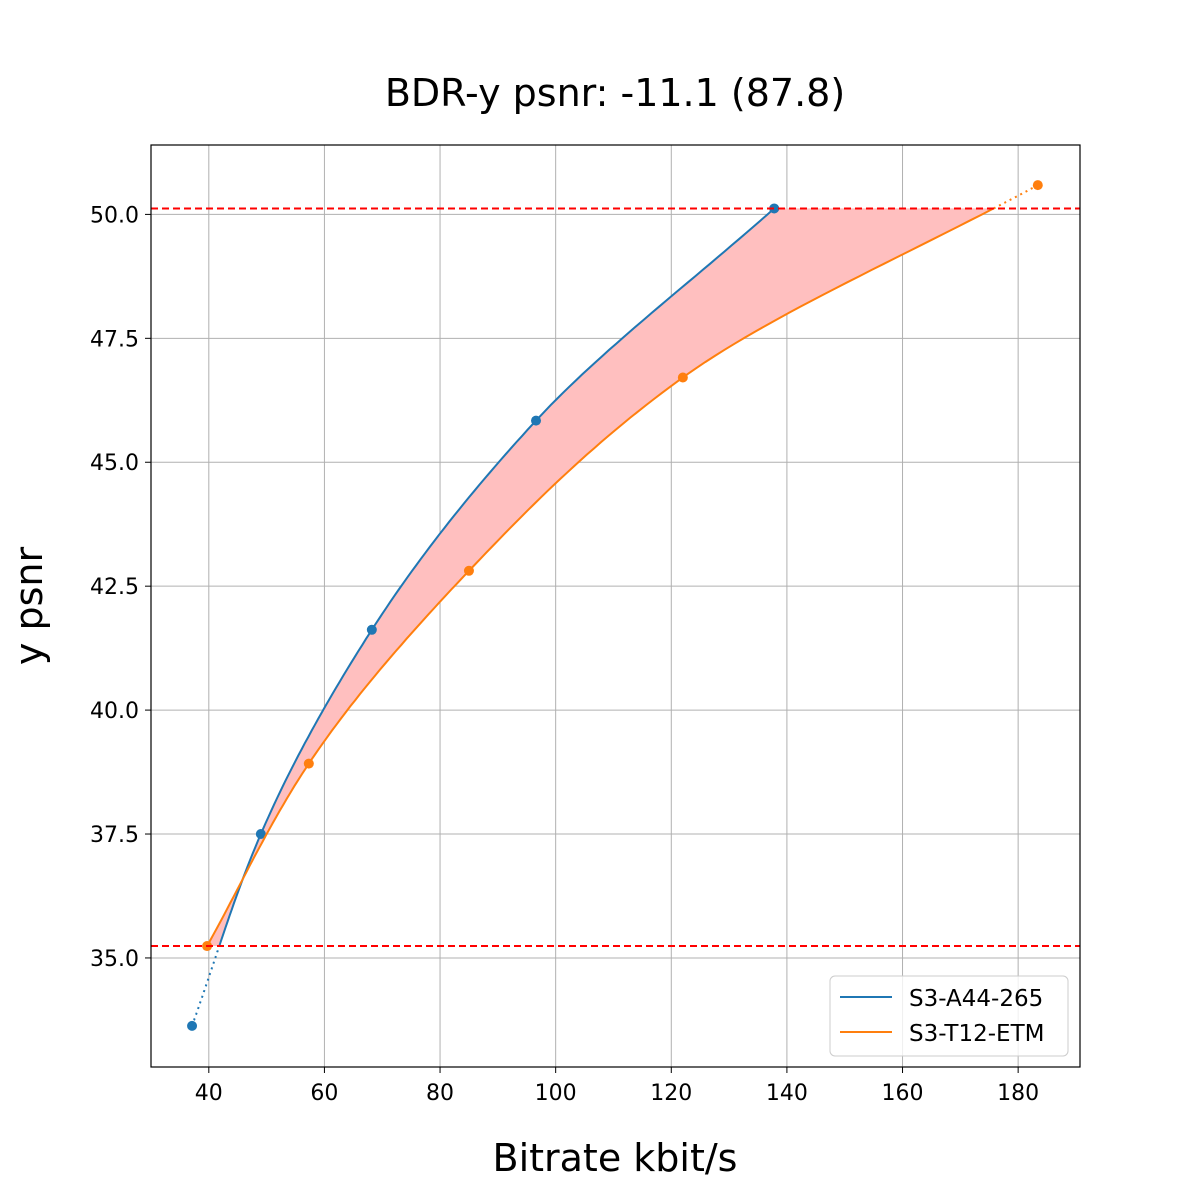 The width and height of the screenshot is (1200, 1200). Describe the element at coordinates (671, 1093) in the screenshot. I see `x-tick-label: 120` at that location.